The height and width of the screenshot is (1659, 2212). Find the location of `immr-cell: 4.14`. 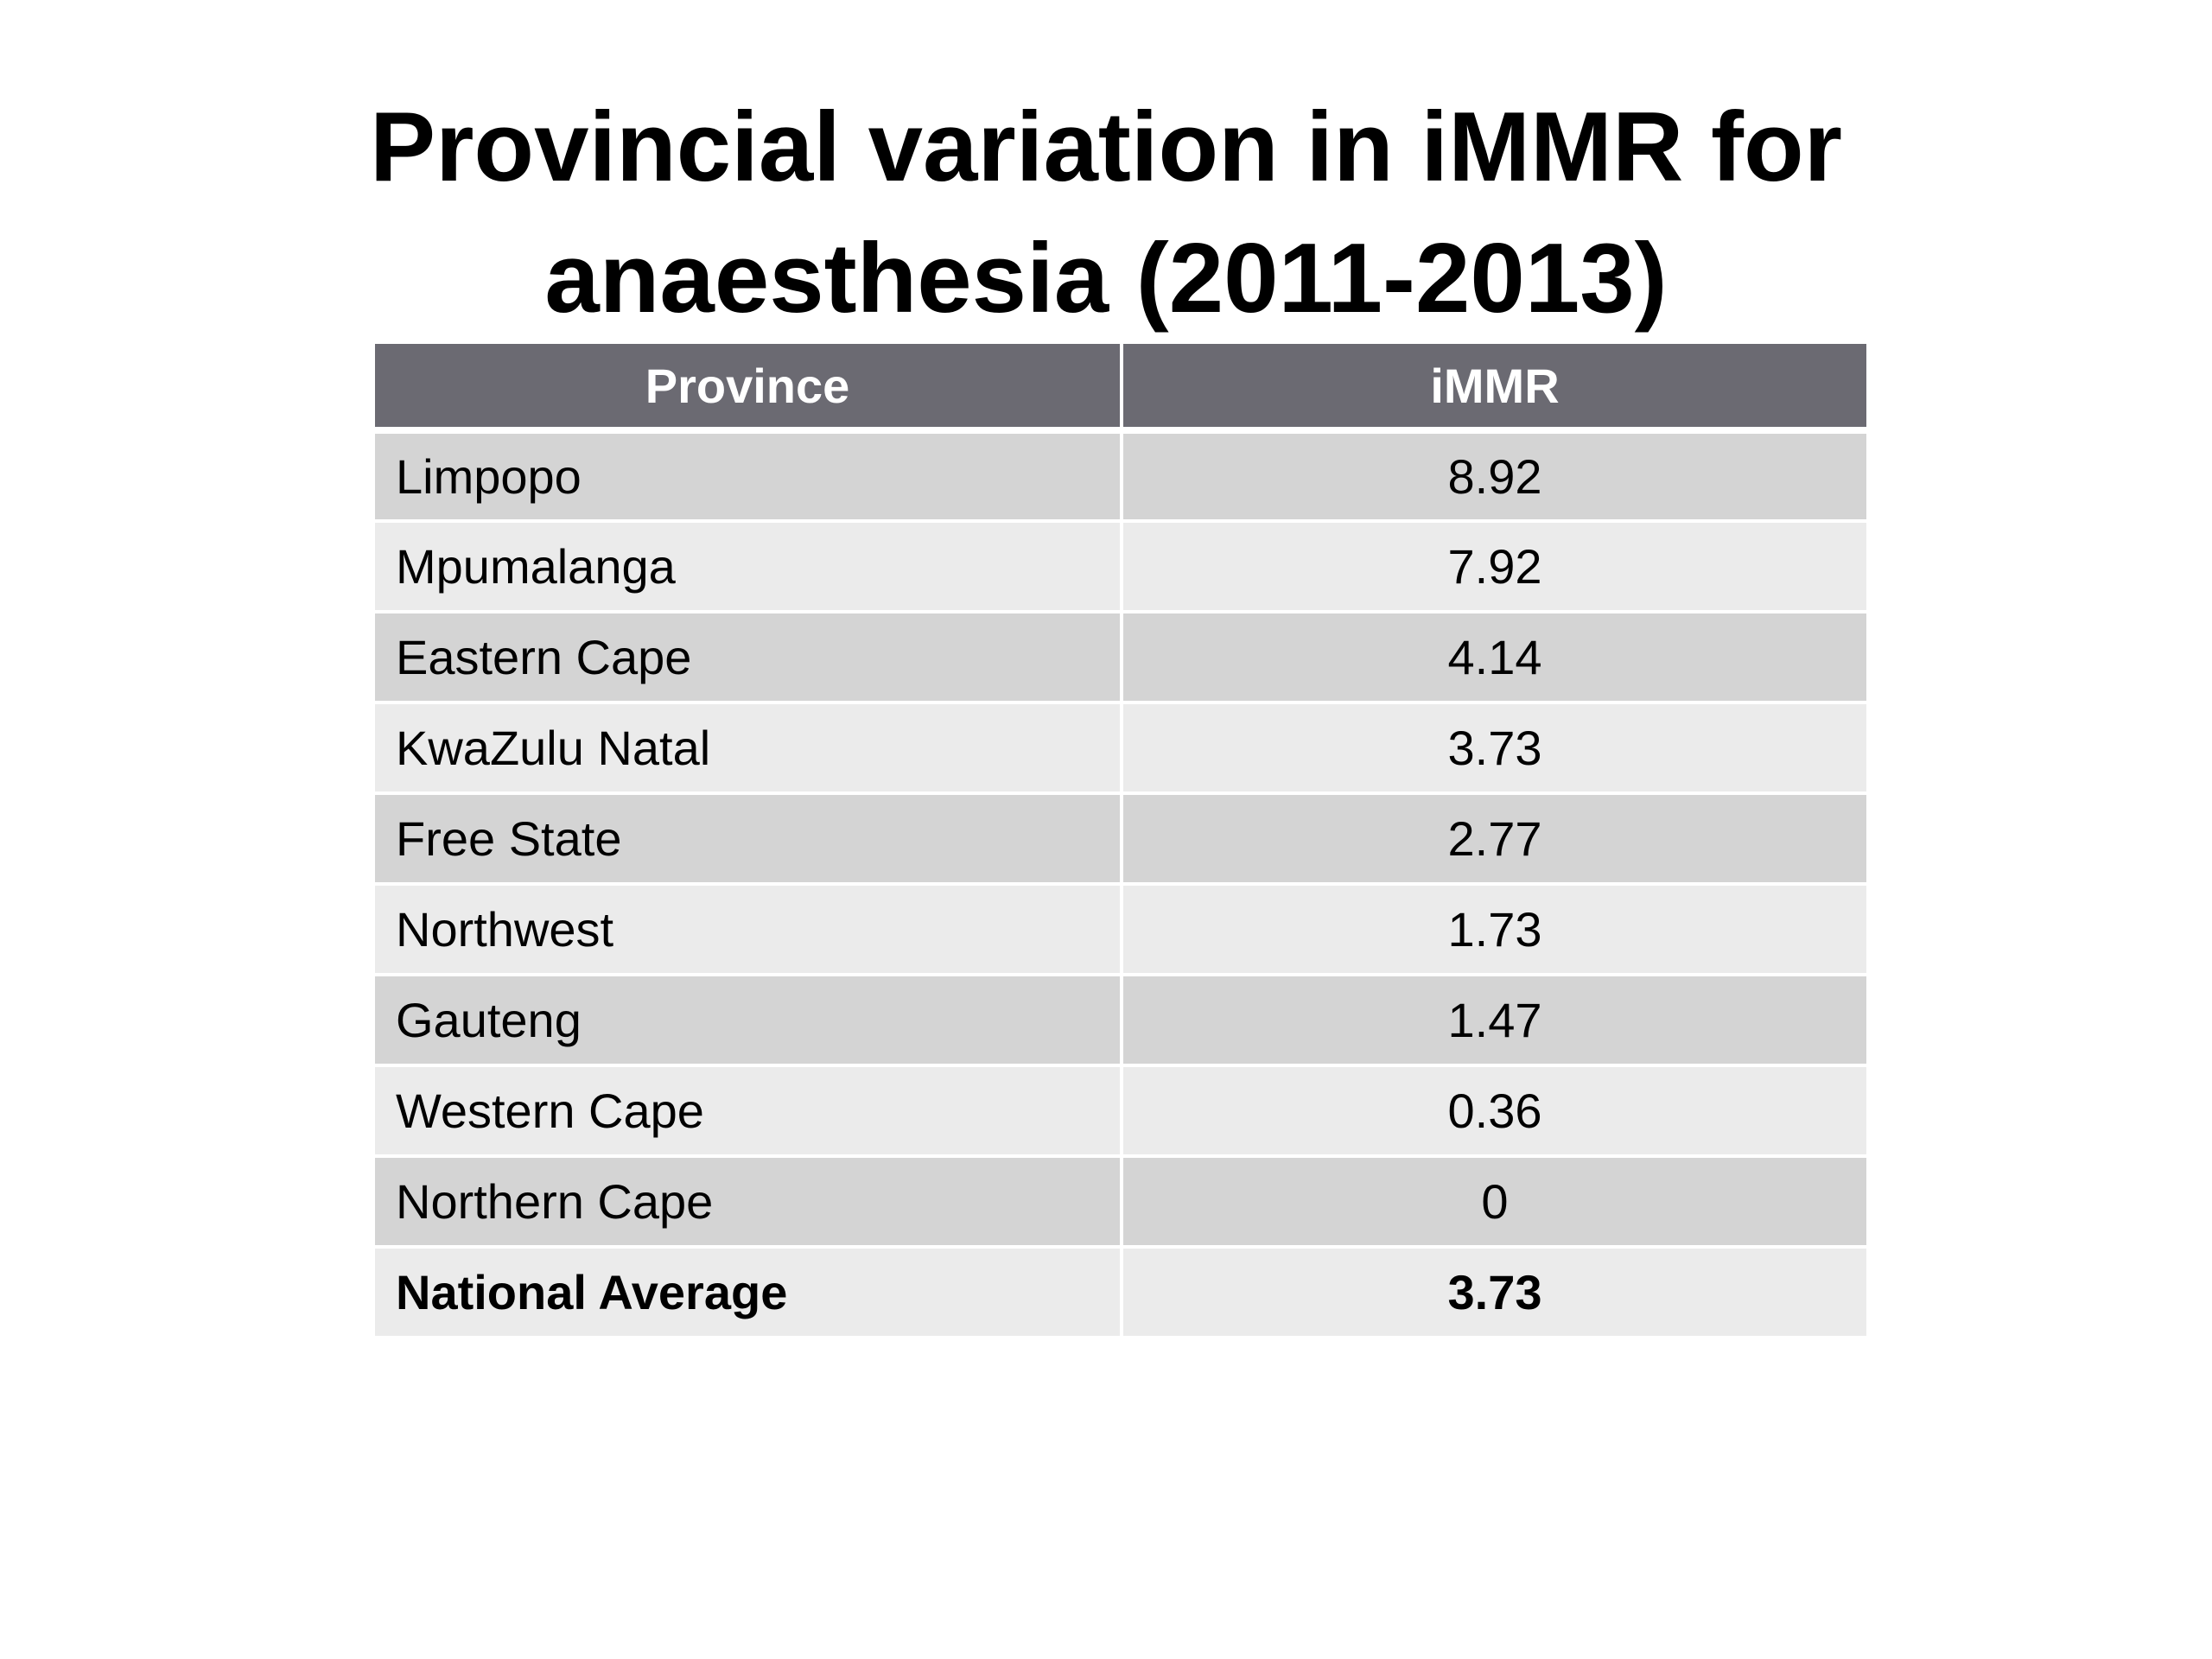

immr-cell: 4.14 is located at coordinates (1494, 658).